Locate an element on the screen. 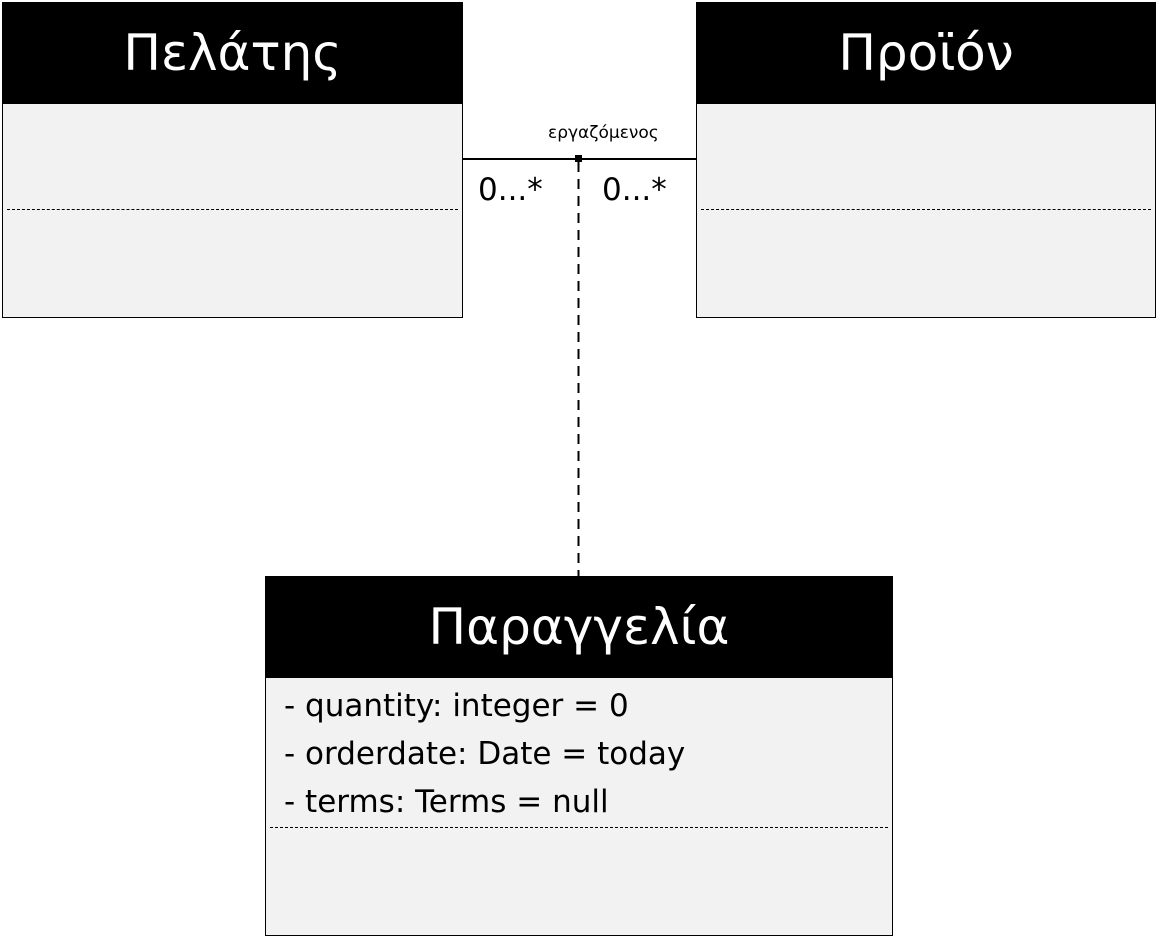 The width and height of the screenshot is (1159, 937). class-product-divider is located at coordinates (926, 209).